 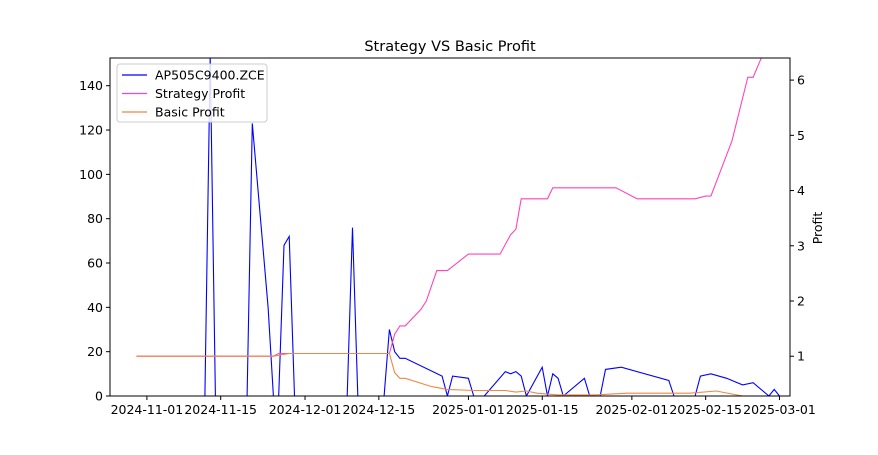 I want to click on right-axis-label: Profit, so click(x=817, y=228).